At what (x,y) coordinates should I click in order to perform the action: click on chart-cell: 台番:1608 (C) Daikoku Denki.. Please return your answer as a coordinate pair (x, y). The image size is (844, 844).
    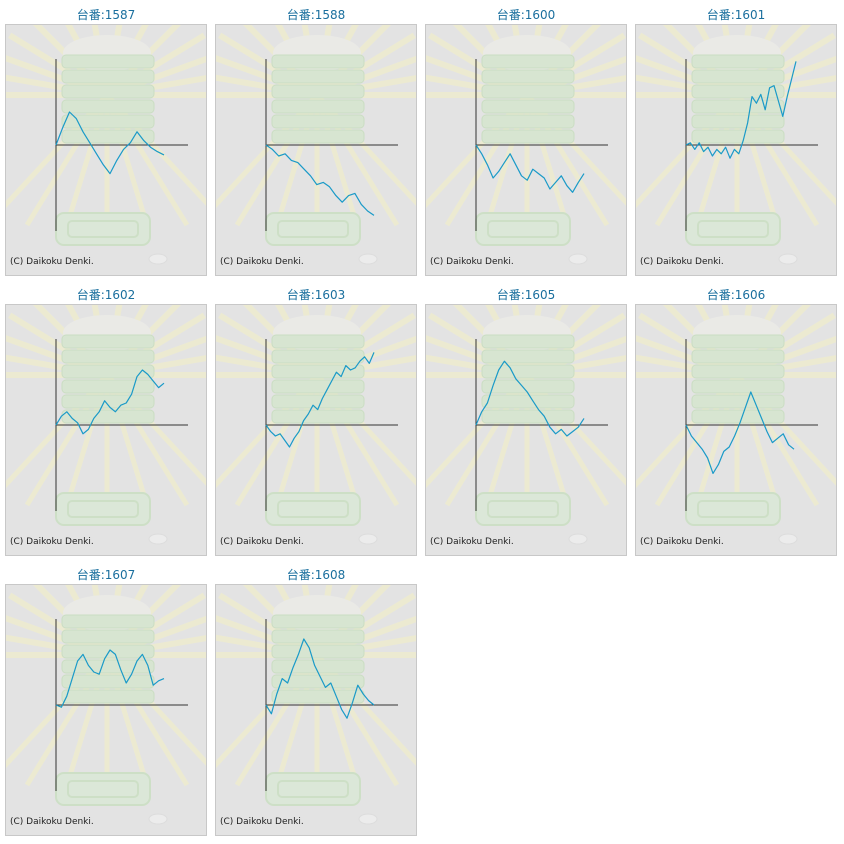
    Looking at the image, I should click on (316, 699).